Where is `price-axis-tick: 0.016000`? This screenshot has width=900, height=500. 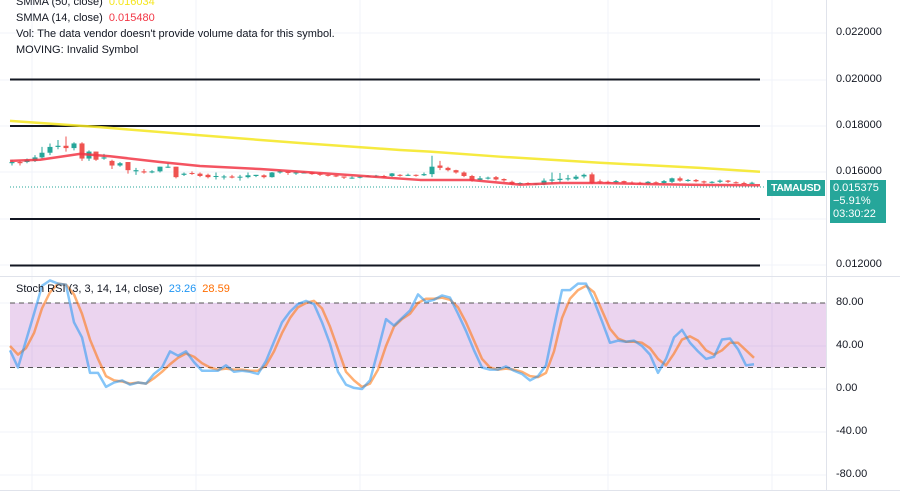
price-axis-tick: 0.016000 is located at coordinates (859, 171).